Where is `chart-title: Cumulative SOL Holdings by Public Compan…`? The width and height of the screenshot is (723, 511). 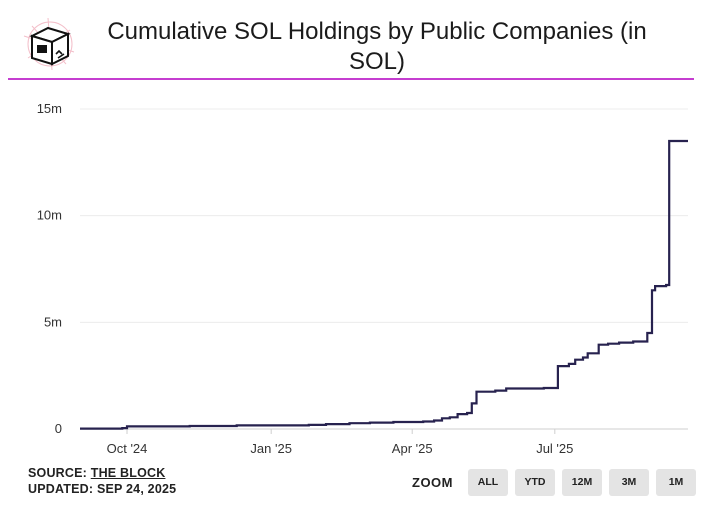 chart-title: Cumulative SOL Holdings by Public Compan… is located at coordinates (377, 46).